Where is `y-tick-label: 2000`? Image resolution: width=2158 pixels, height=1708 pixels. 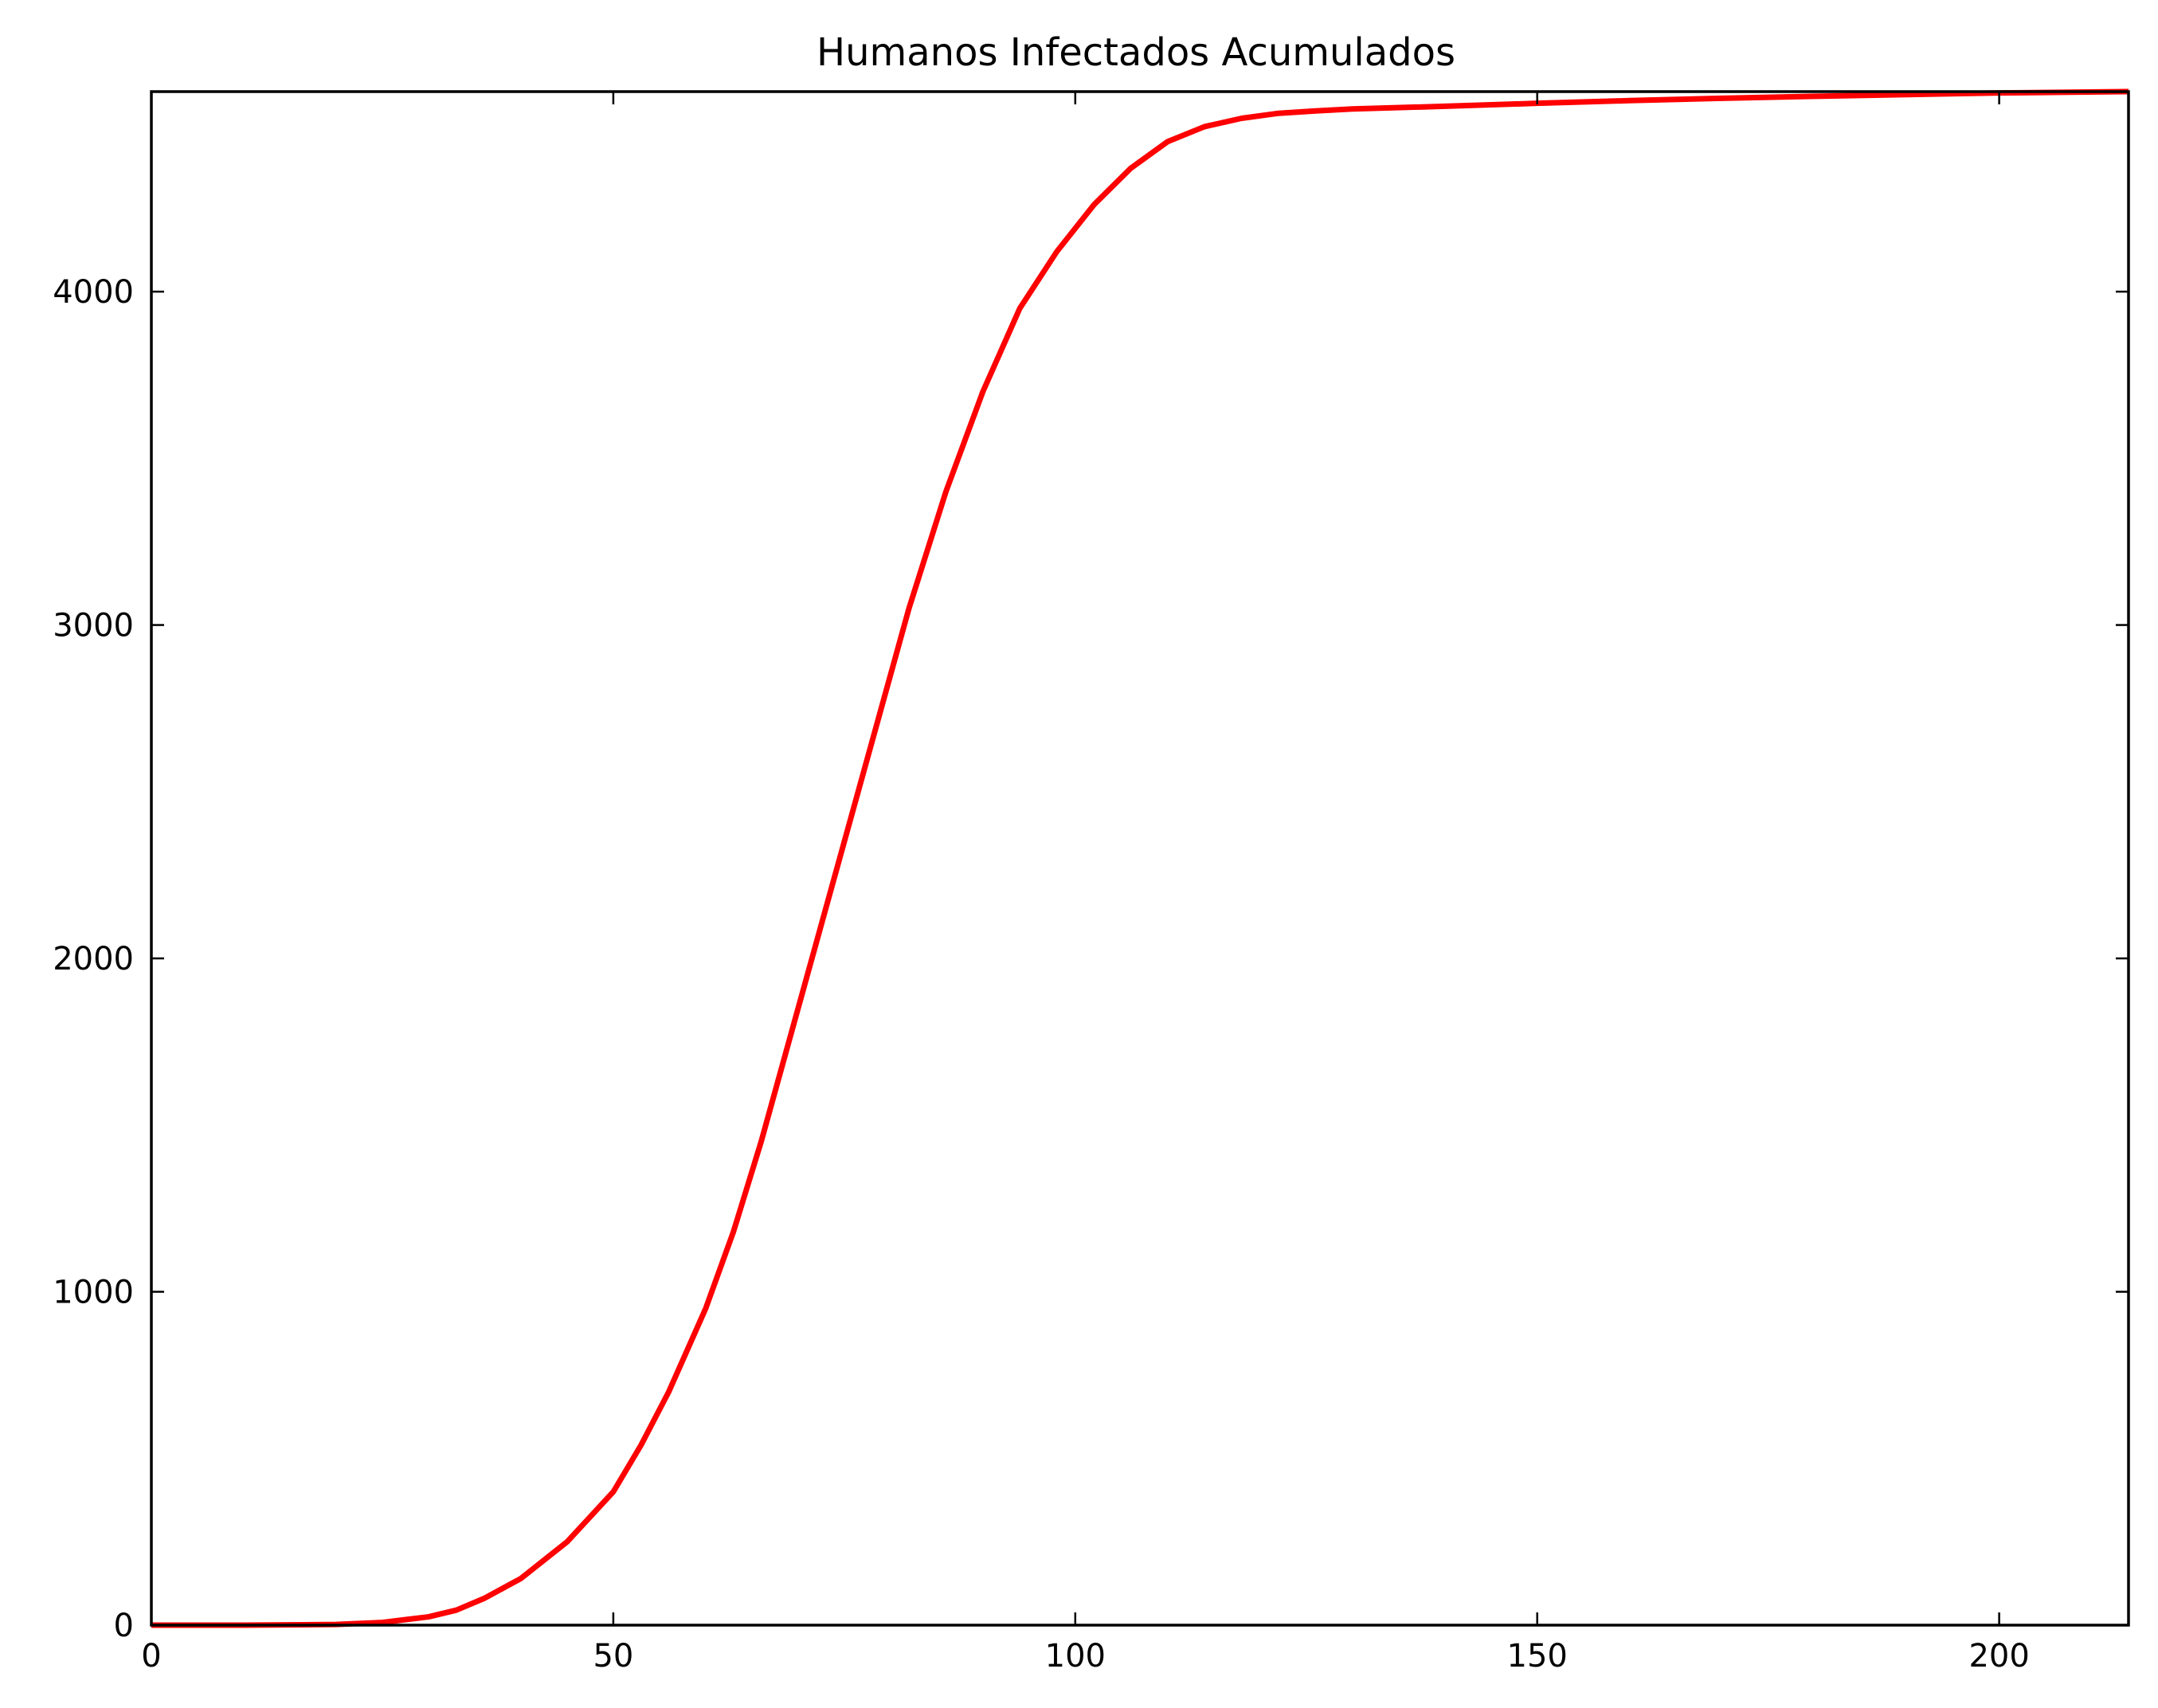 y-tick-label: 2000 is located at coordinates (93, 959).